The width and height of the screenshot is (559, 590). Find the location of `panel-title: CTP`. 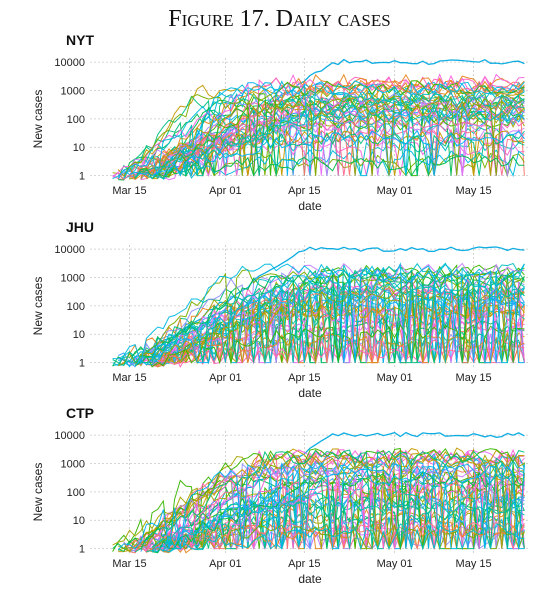

panel-title: CTP is located at coordinates (80, 413).